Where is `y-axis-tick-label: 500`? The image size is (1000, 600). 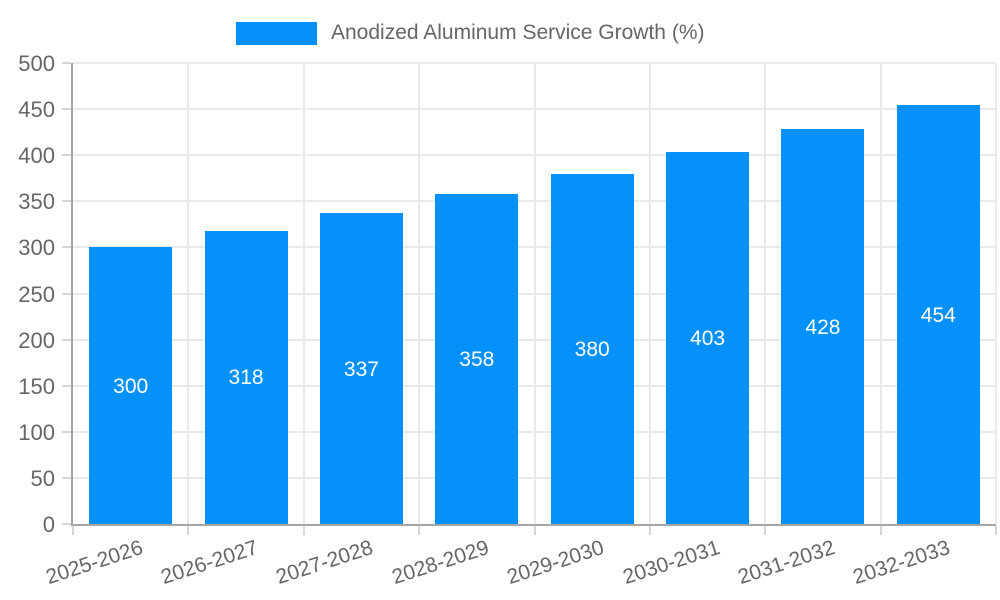 y-axis-tick-label: 500 is located at coordinates (36, 63).